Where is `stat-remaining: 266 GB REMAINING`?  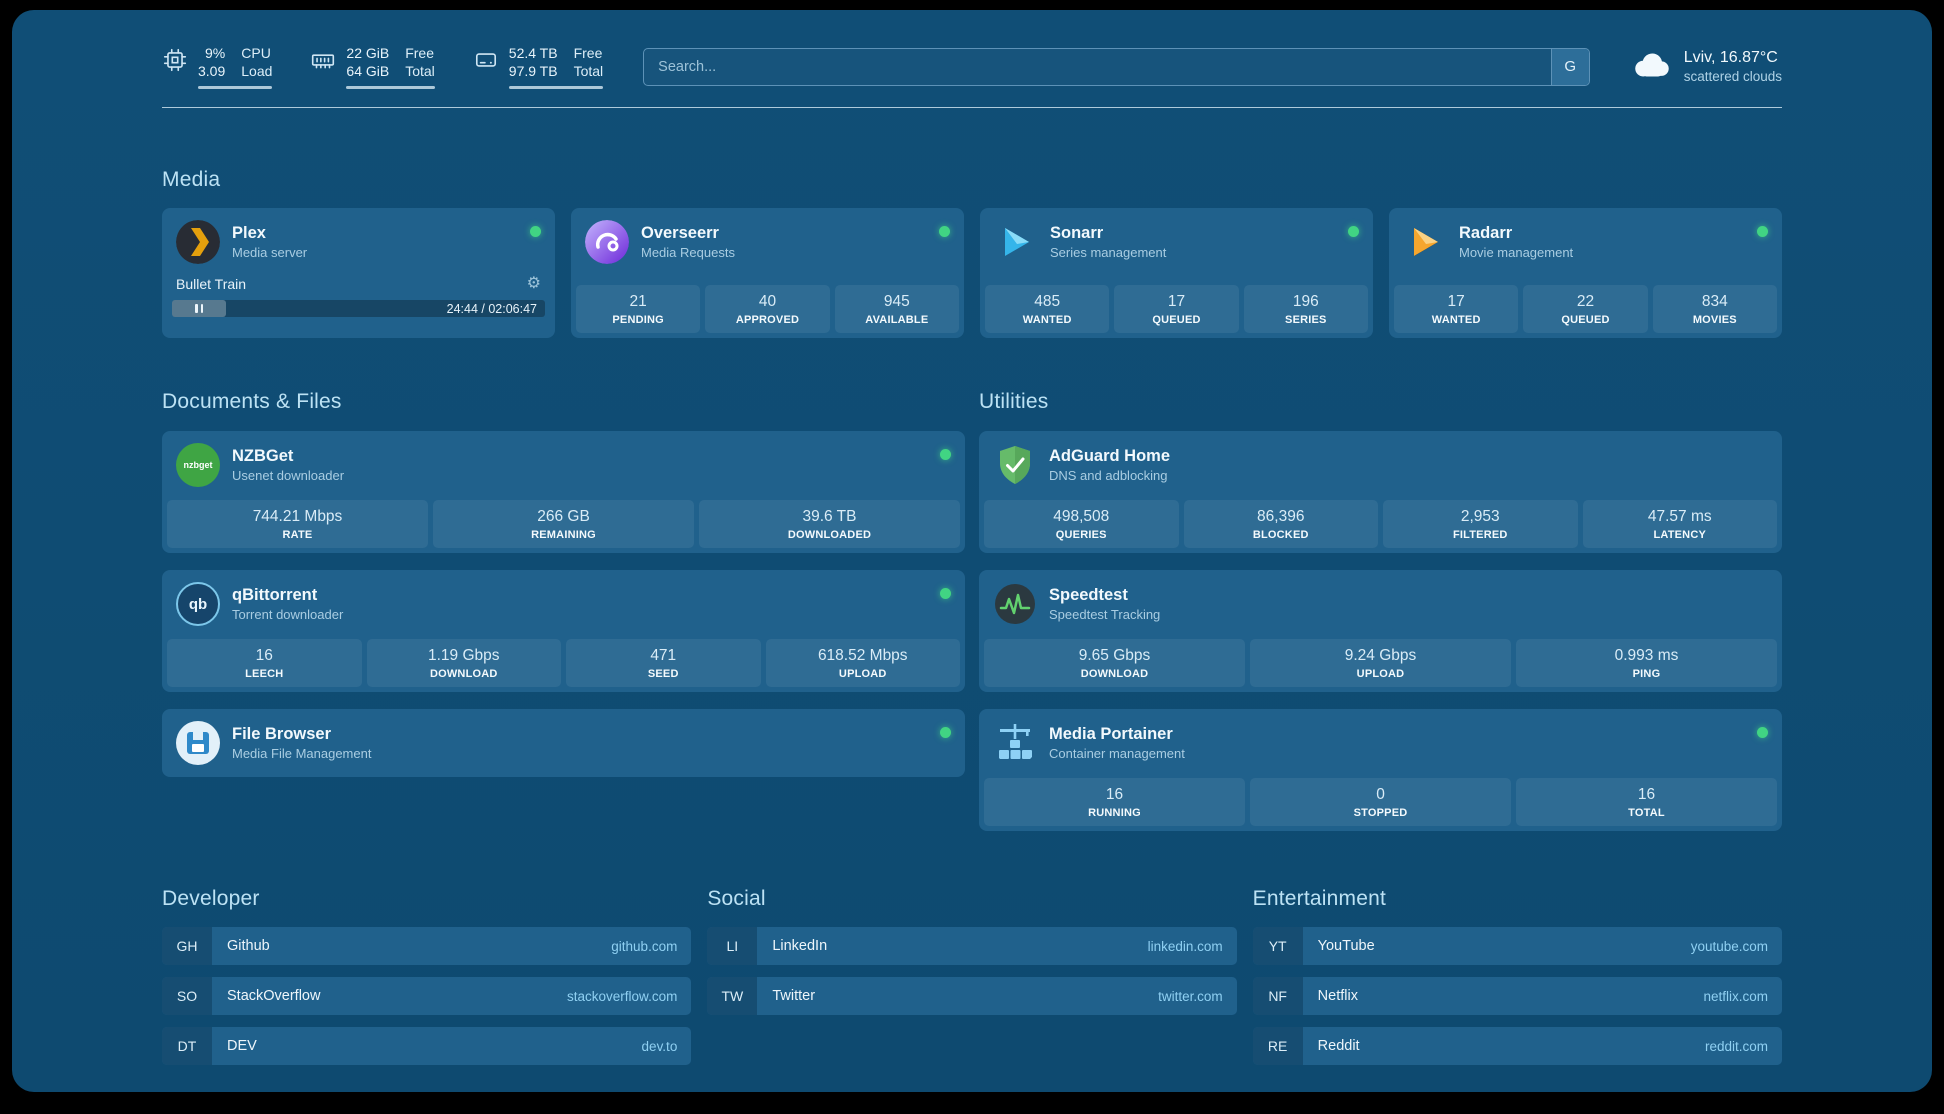
stat-remaining: 266 GB REMAINING is located at coordinates (563, 524).